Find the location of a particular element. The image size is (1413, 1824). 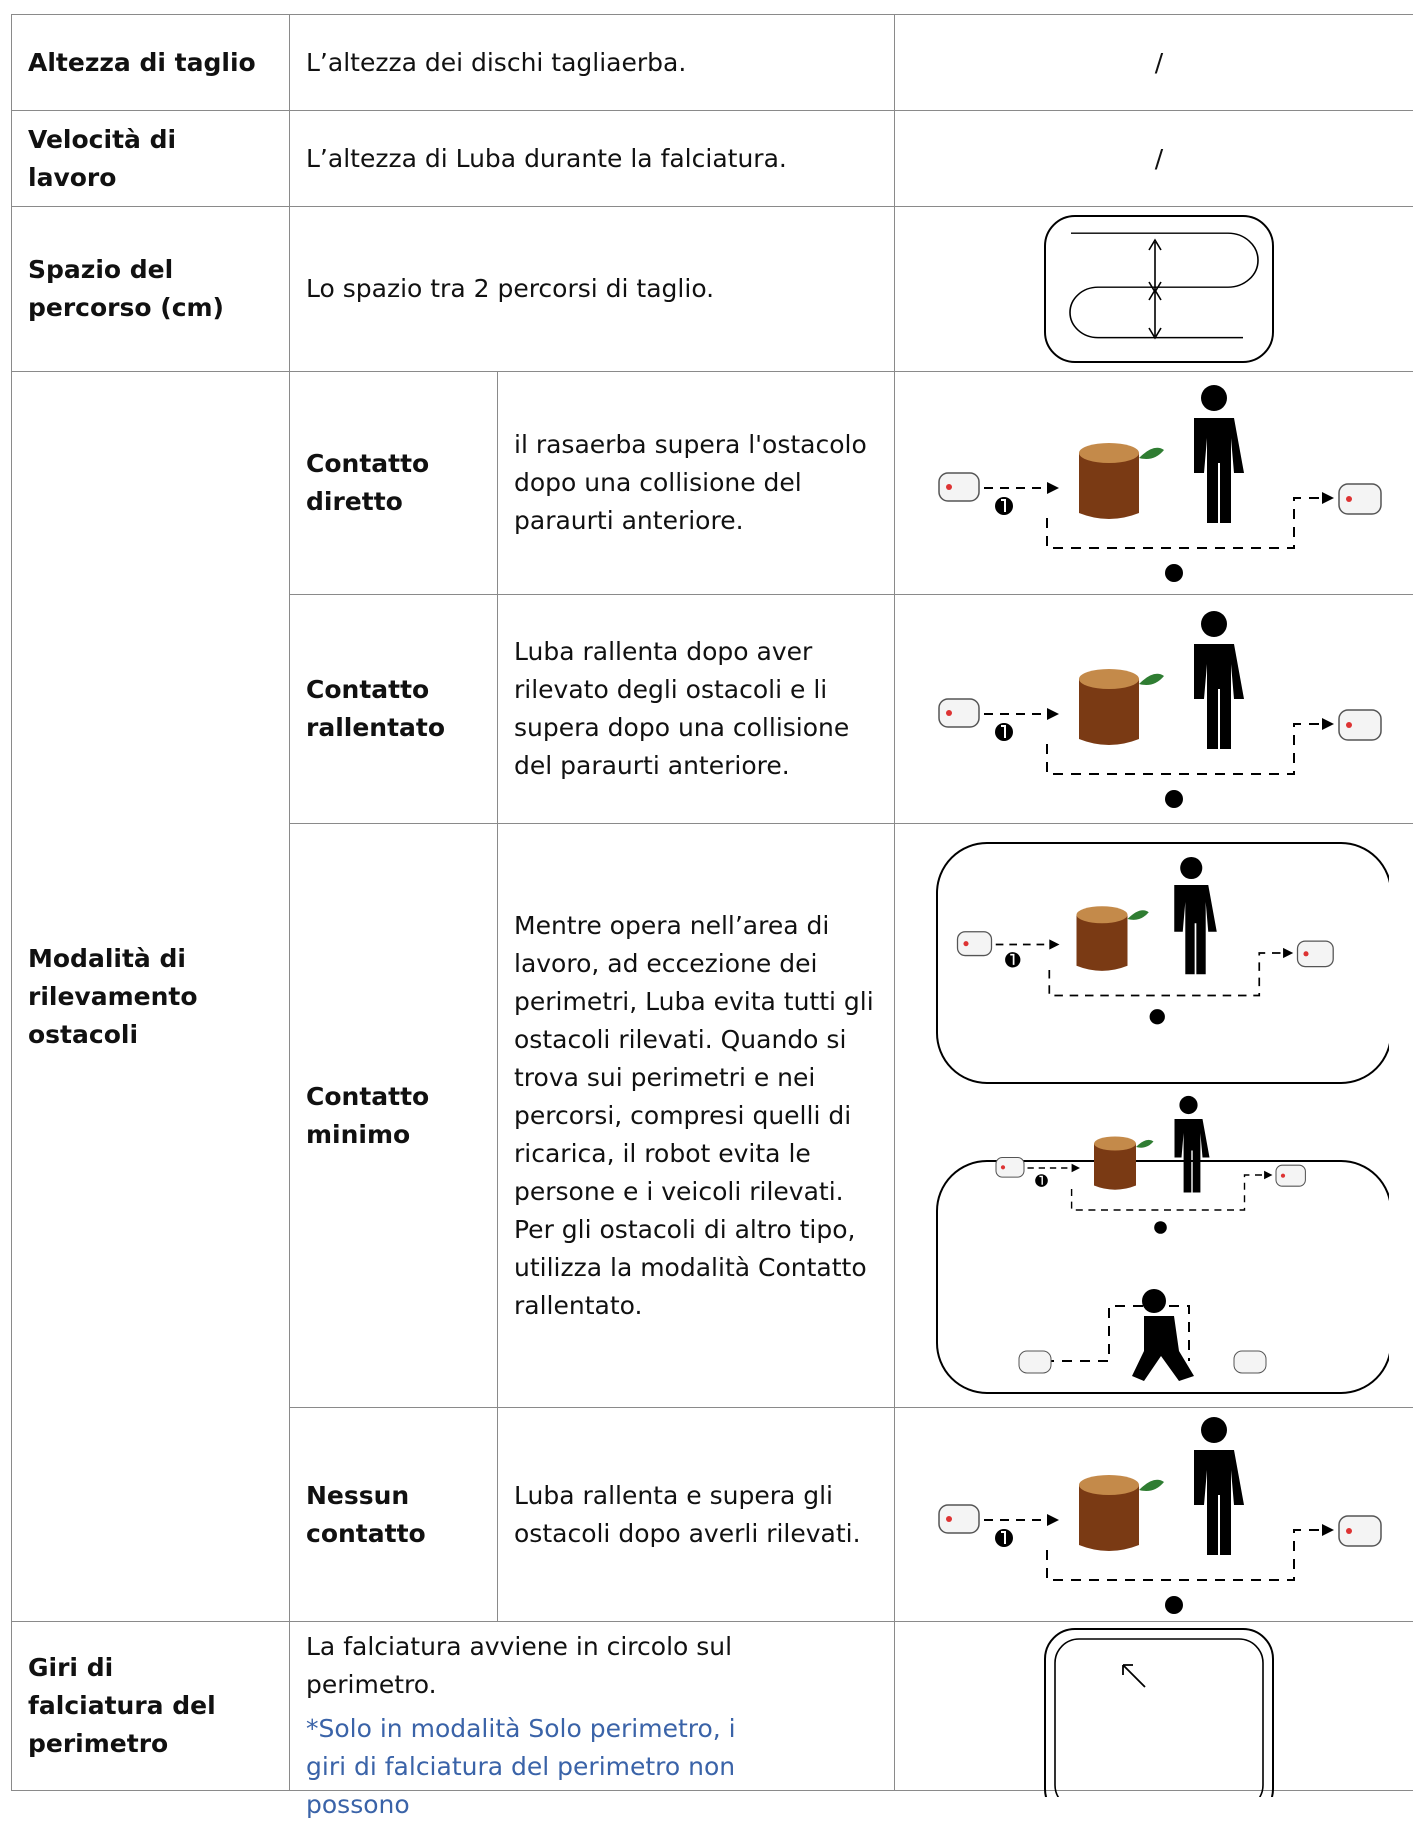

row-description: Lo spazio tra 2 percorsi di taglio. is located at coordinates (592, 289).